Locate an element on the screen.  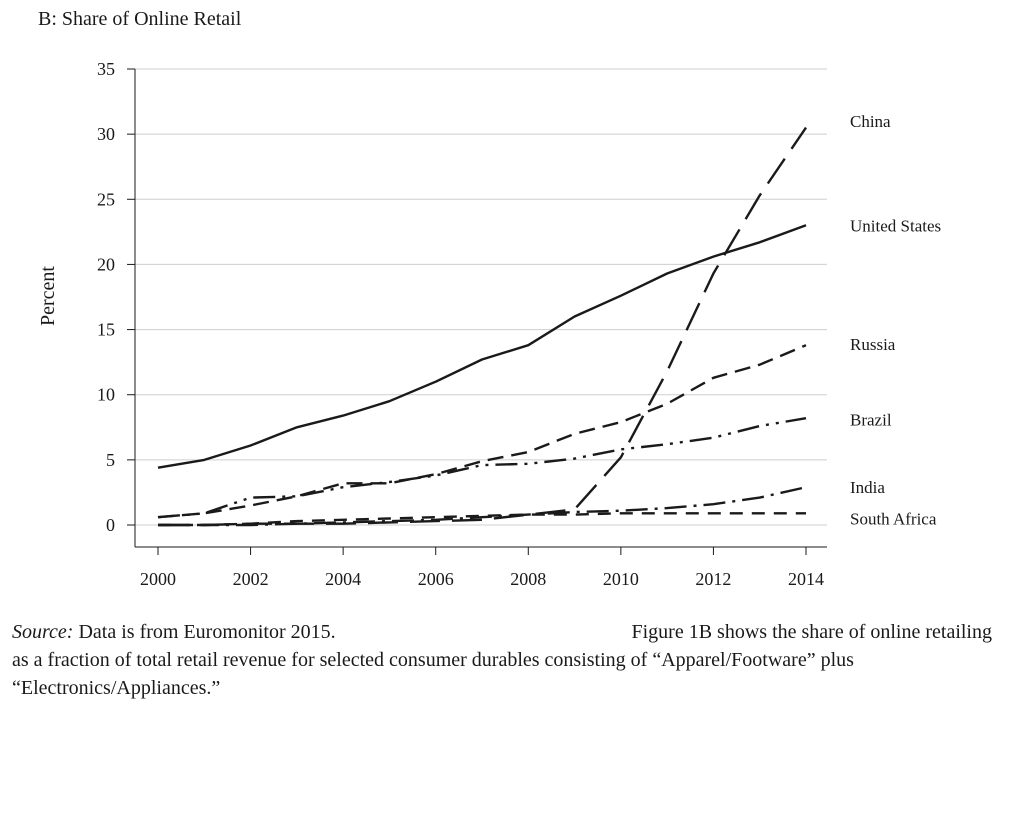
x-tick-label-2012: 2012 is located at coordinates (713, 579).